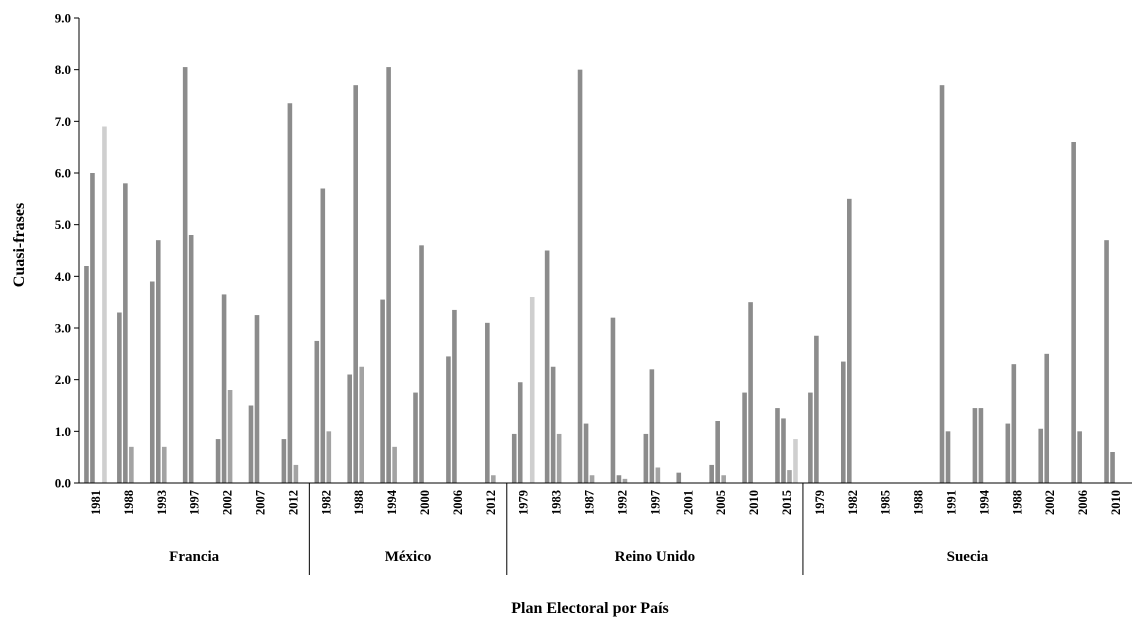 The width and height of the screenshot is (1135, 626). I want to click on x-tick-label: 2015, so click(787, 502).